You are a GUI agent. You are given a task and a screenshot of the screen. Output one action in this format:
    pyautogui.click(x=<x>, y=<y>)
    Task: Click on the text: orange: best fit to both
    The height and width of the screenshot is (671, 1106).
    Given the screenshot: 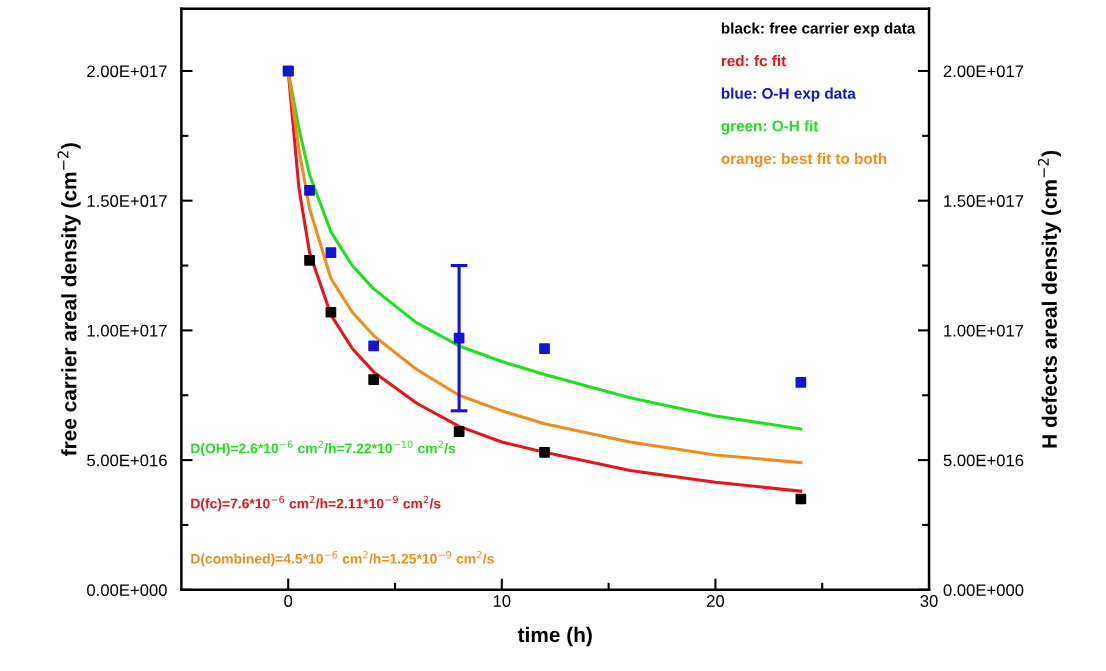 What is the action you would take?
    pyautogui.click(x=804, y=160)
    